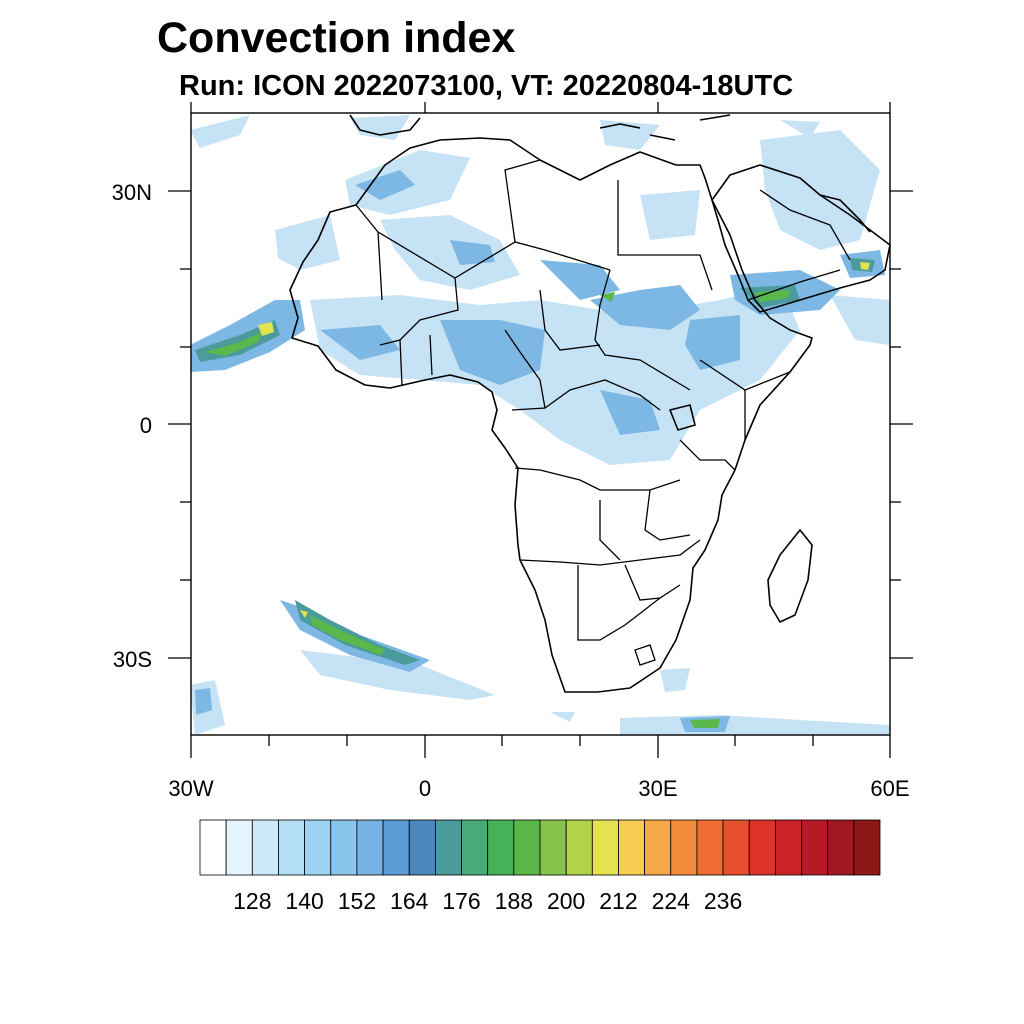 The width and height of the screenshot is (1024, 1024). Describe the element at coordinates (385, 125) in the screenshot. I see `iberia-coastline` at that location.